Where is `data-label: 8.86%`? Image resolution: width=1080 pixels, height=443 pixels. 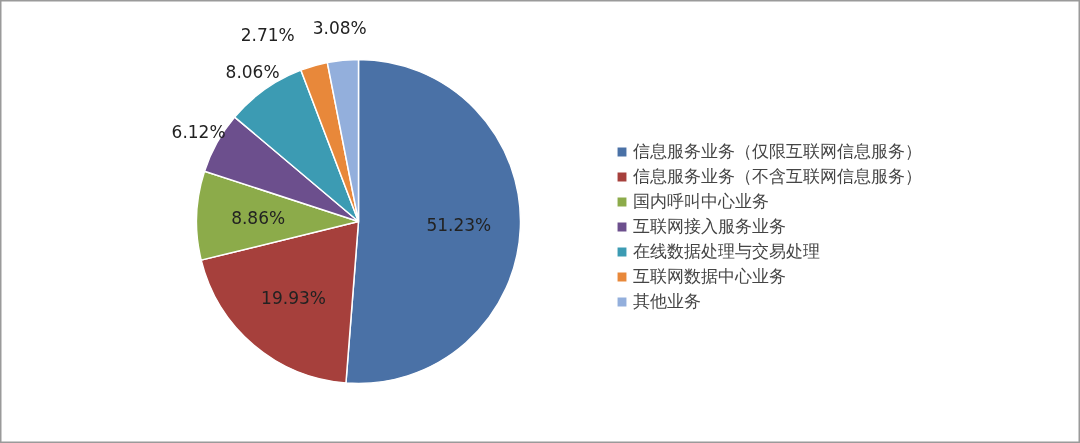
data-label: 8.86% is located at coordinates (258, 217).